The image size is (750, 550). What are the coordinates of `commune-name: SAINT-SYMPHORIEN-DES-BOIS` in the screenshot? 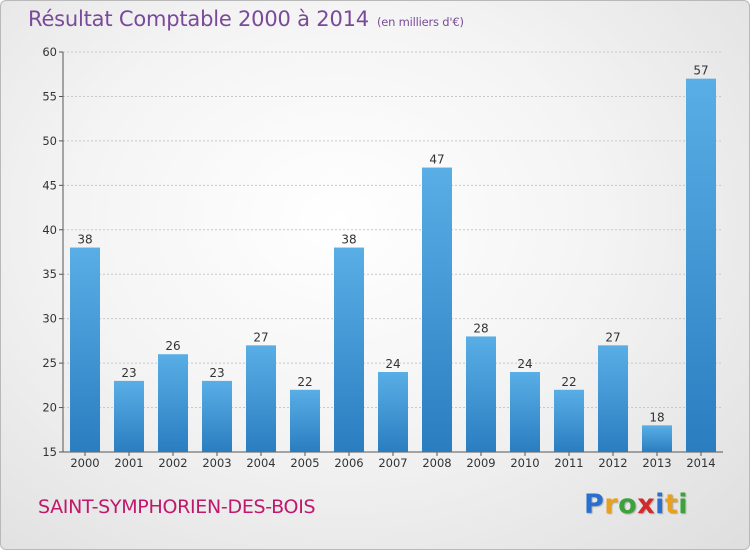 It's located at (177, 507).